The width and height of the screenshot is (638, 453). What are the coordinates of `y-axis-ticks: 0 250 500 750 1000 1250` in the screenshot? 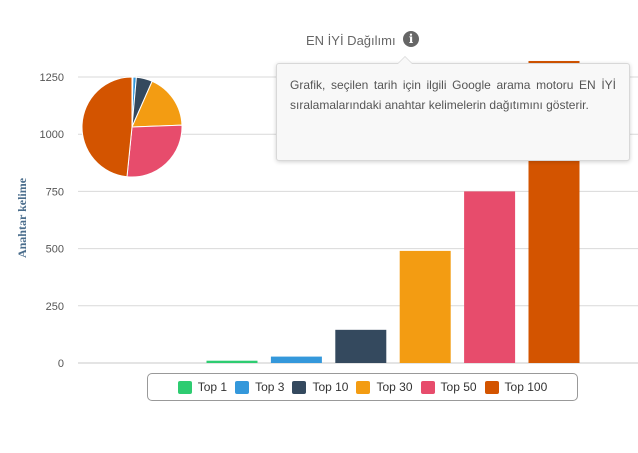 It's located at (52, 221).